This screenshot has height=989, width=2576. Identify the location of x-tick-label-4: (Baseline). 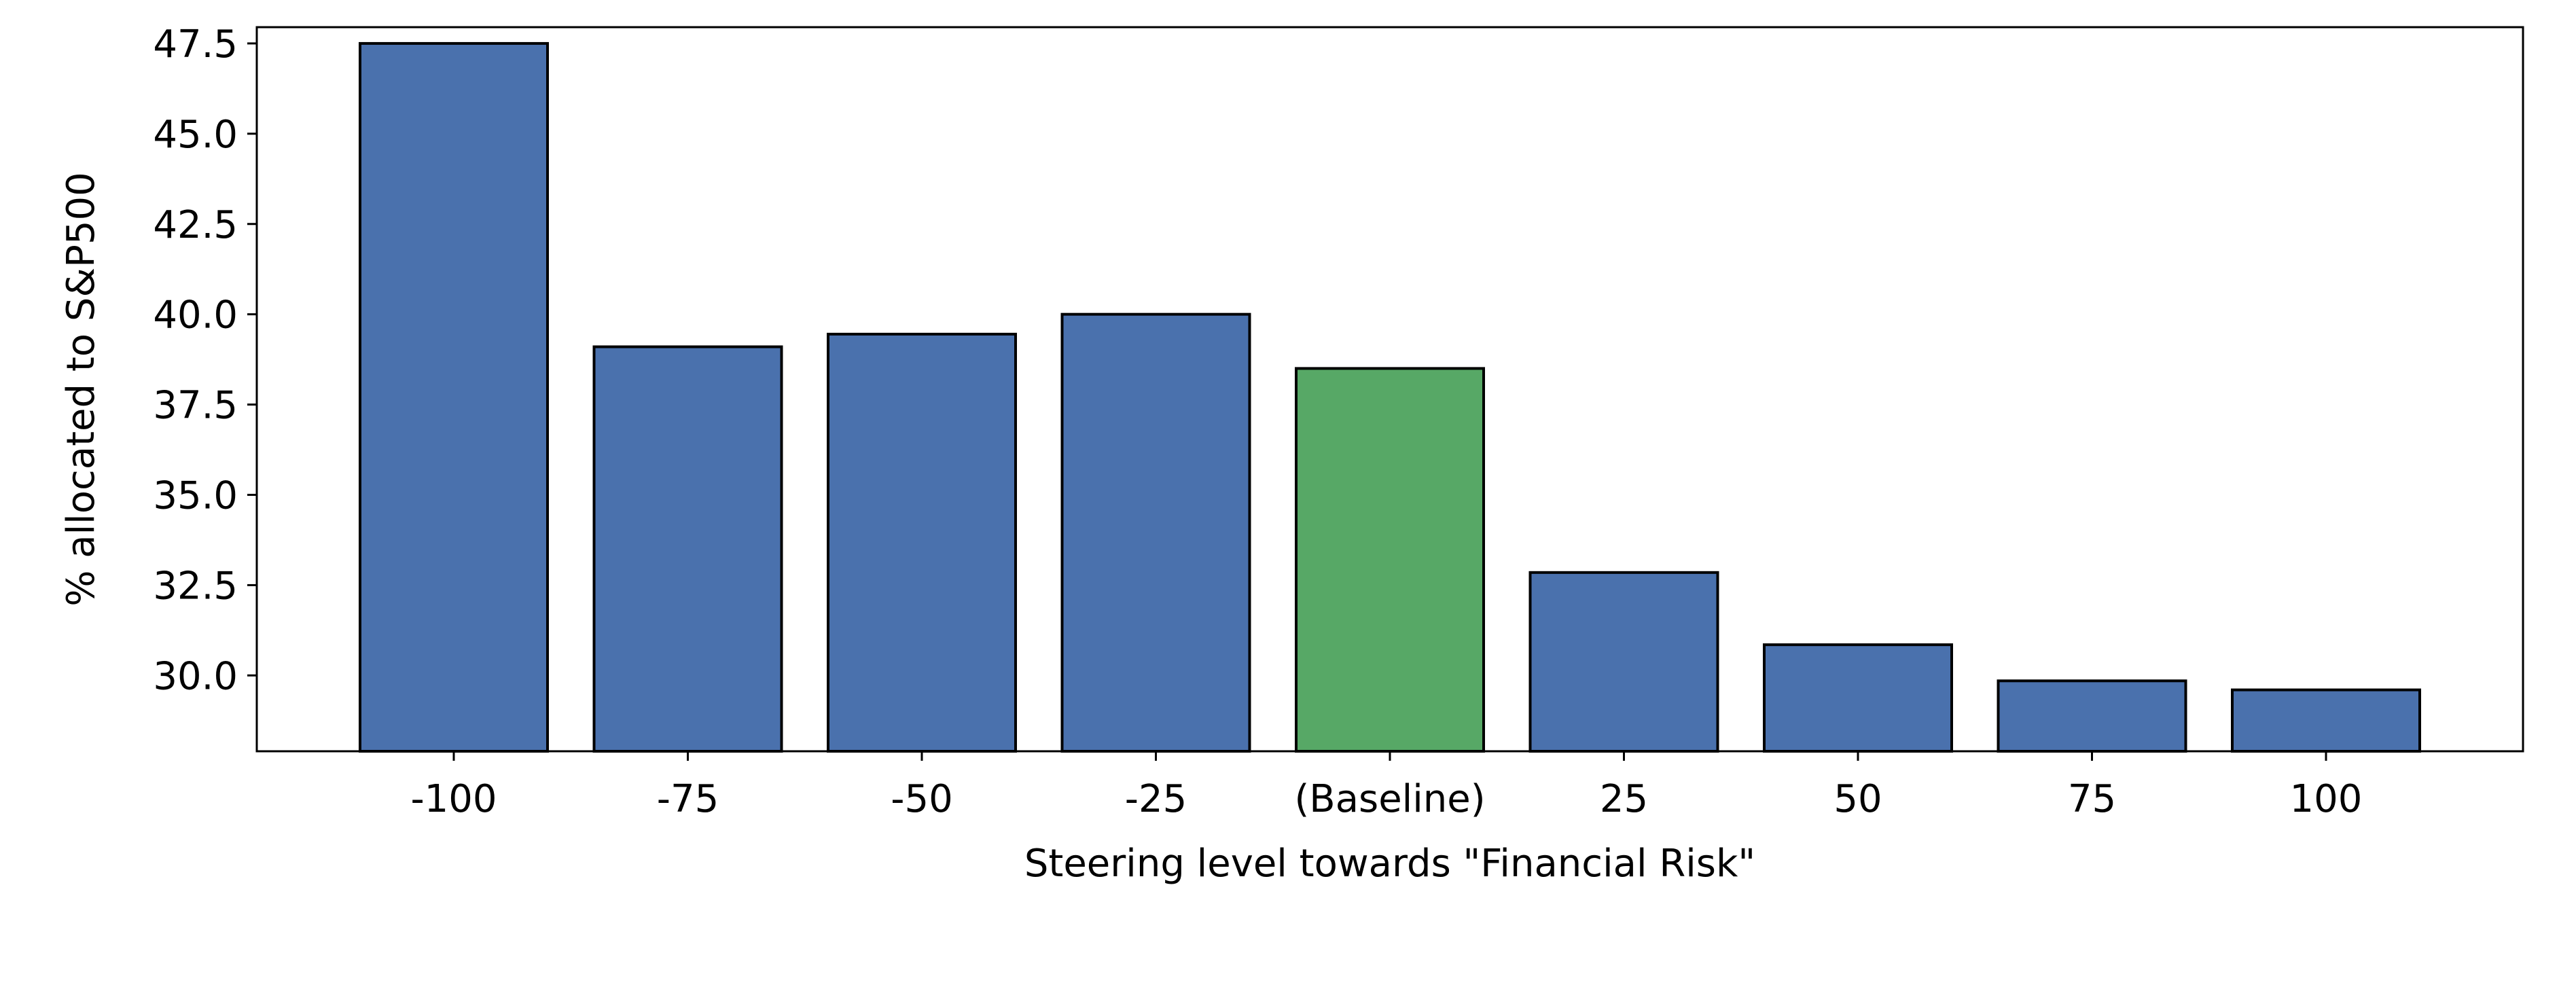
(1389, 799).